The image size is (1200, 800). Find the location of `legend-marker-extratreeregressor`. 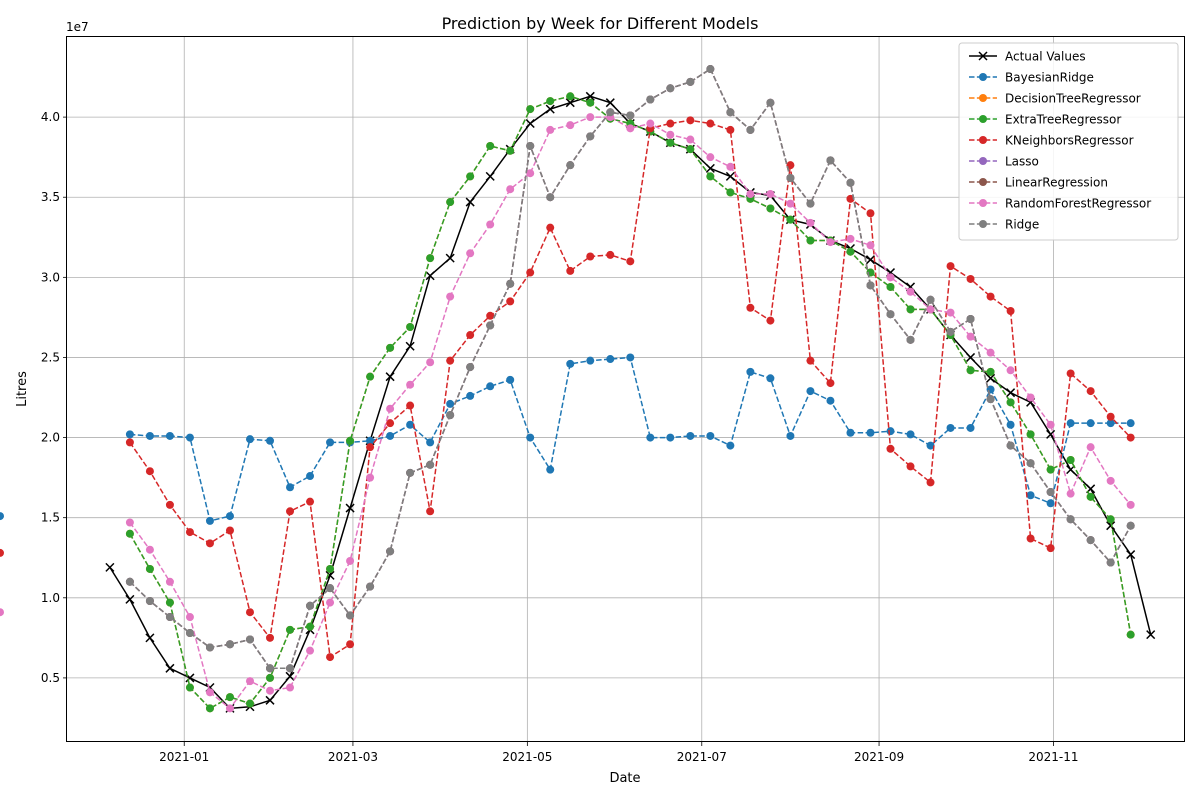

legend-marker-extratreeregressor is located at coordinates (983, 119).